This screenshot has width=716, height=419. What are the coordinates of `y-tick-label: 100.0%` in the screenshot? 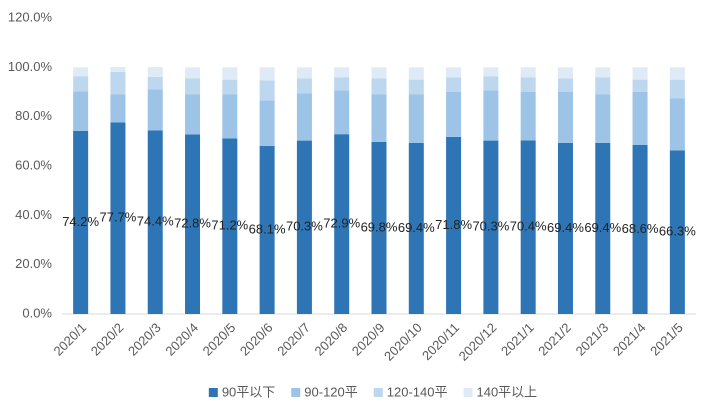 It's located at (30, 66).